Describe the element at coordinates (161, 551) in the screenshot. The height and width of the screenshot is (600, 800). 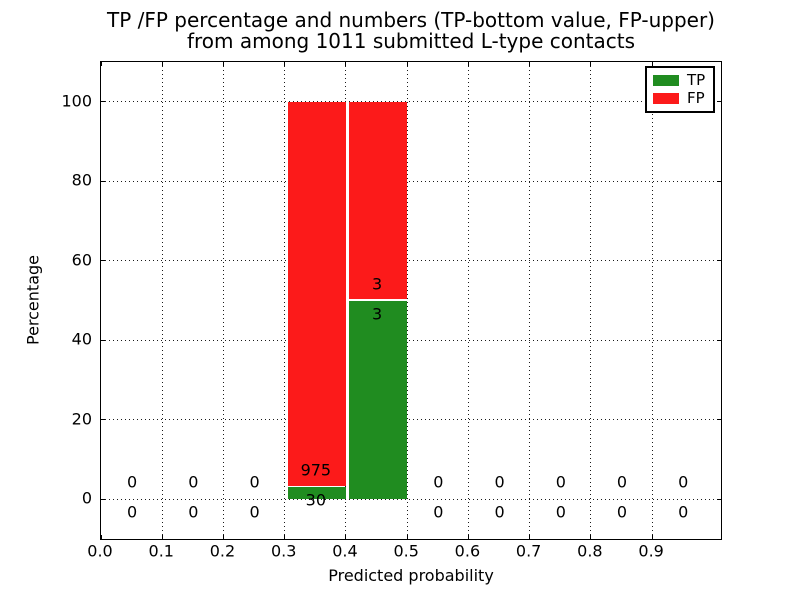
I see `x-tick-label: 0.1` at that location.